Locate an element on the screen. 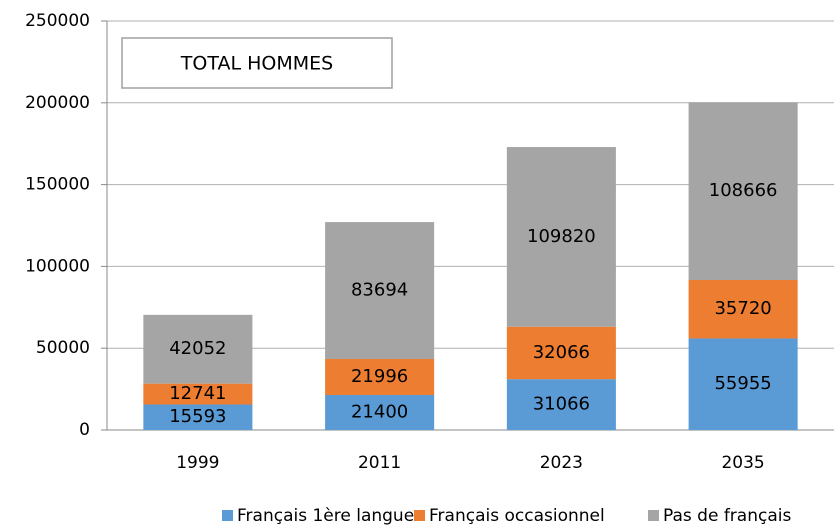  value-label: 109820 is located at coordinates (561, 236).